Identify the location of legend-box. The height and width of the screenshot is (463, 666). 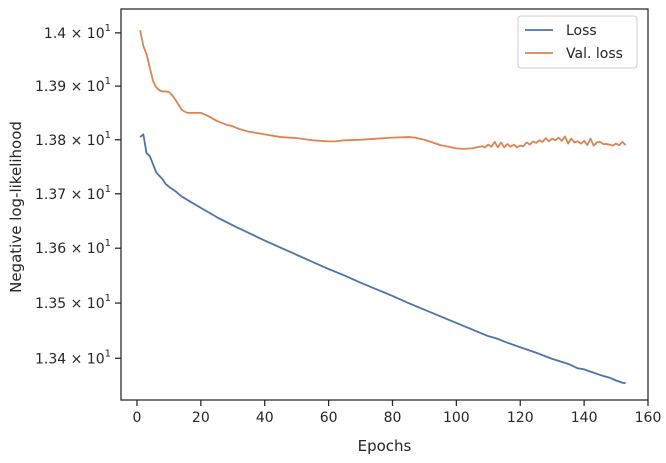
(577, 42).